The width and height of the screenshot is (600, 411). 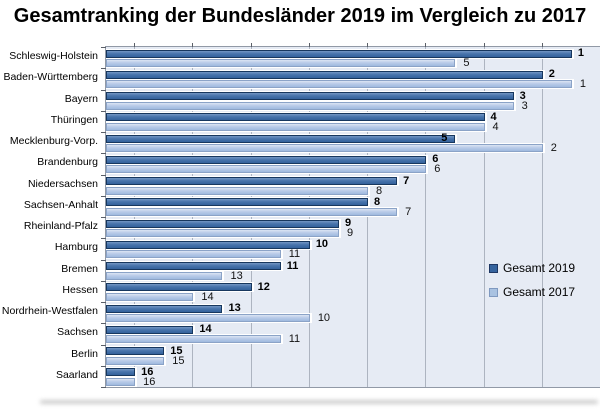 I want to click on value-label-2017: 15, so click(x=178, y=360).